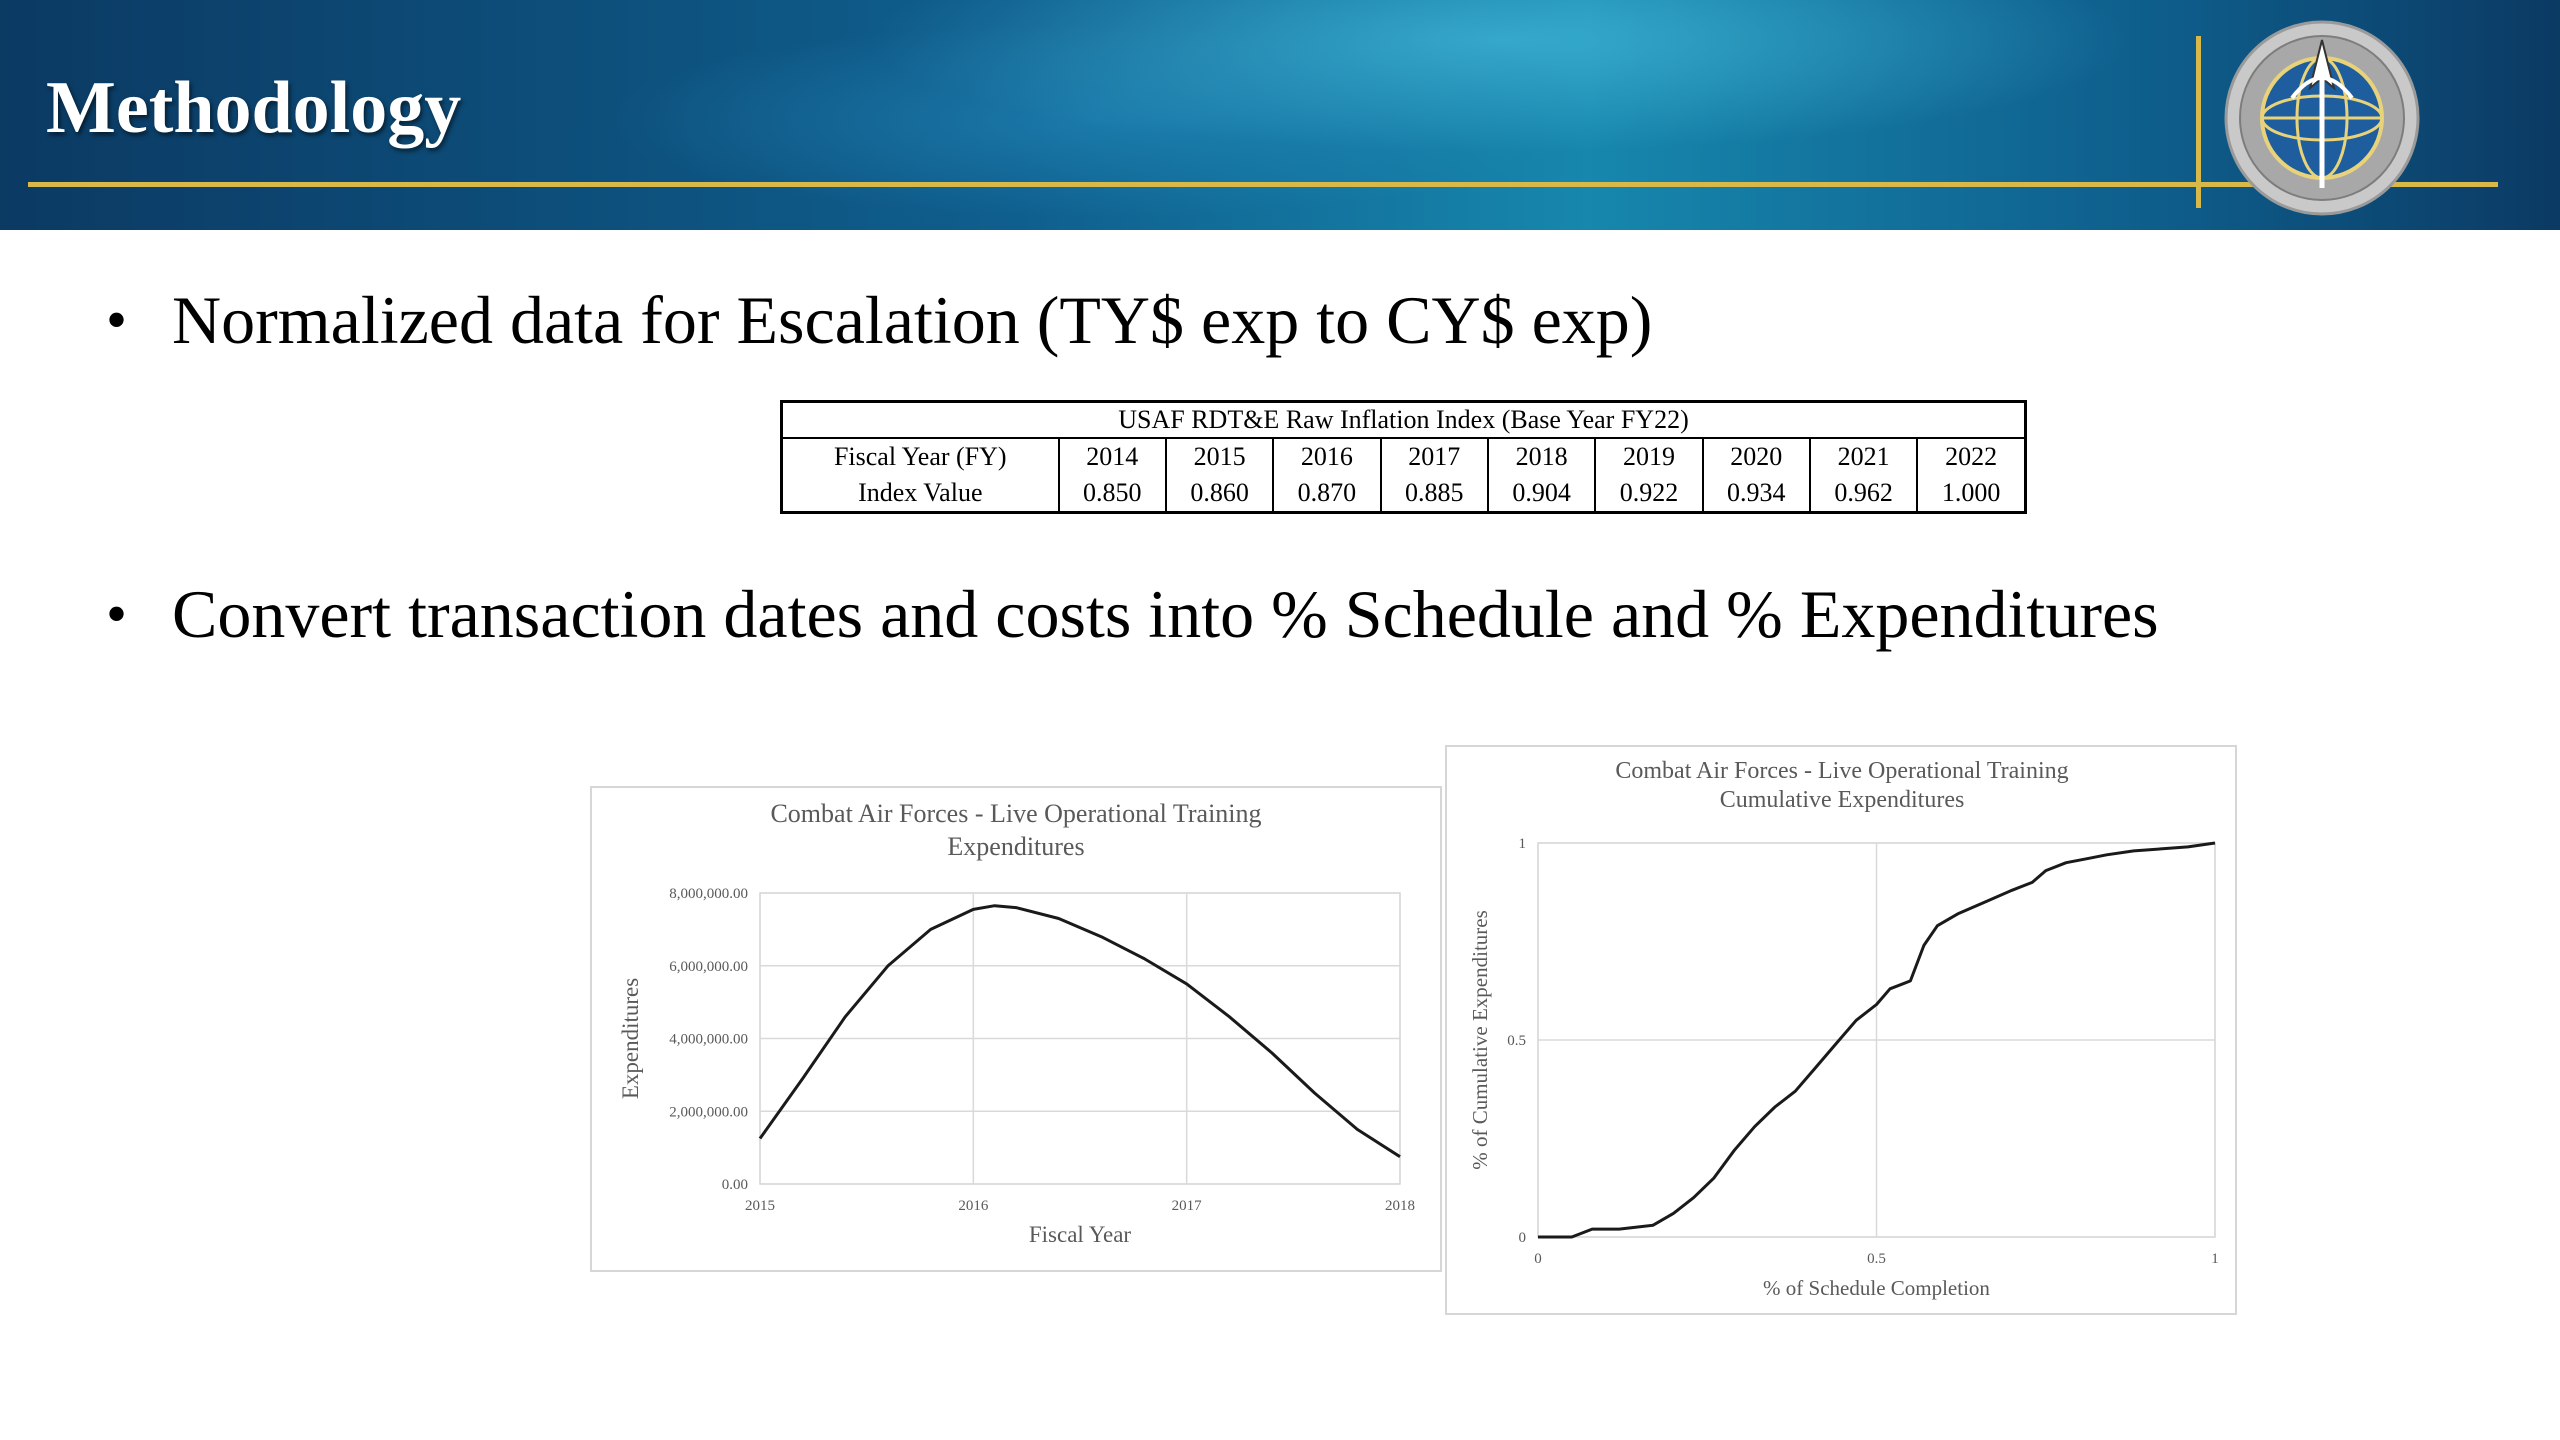 The height and width of the screenshot is (1440, 2560). I want to click on y-tick-label: 0, so click(1523, 1238).